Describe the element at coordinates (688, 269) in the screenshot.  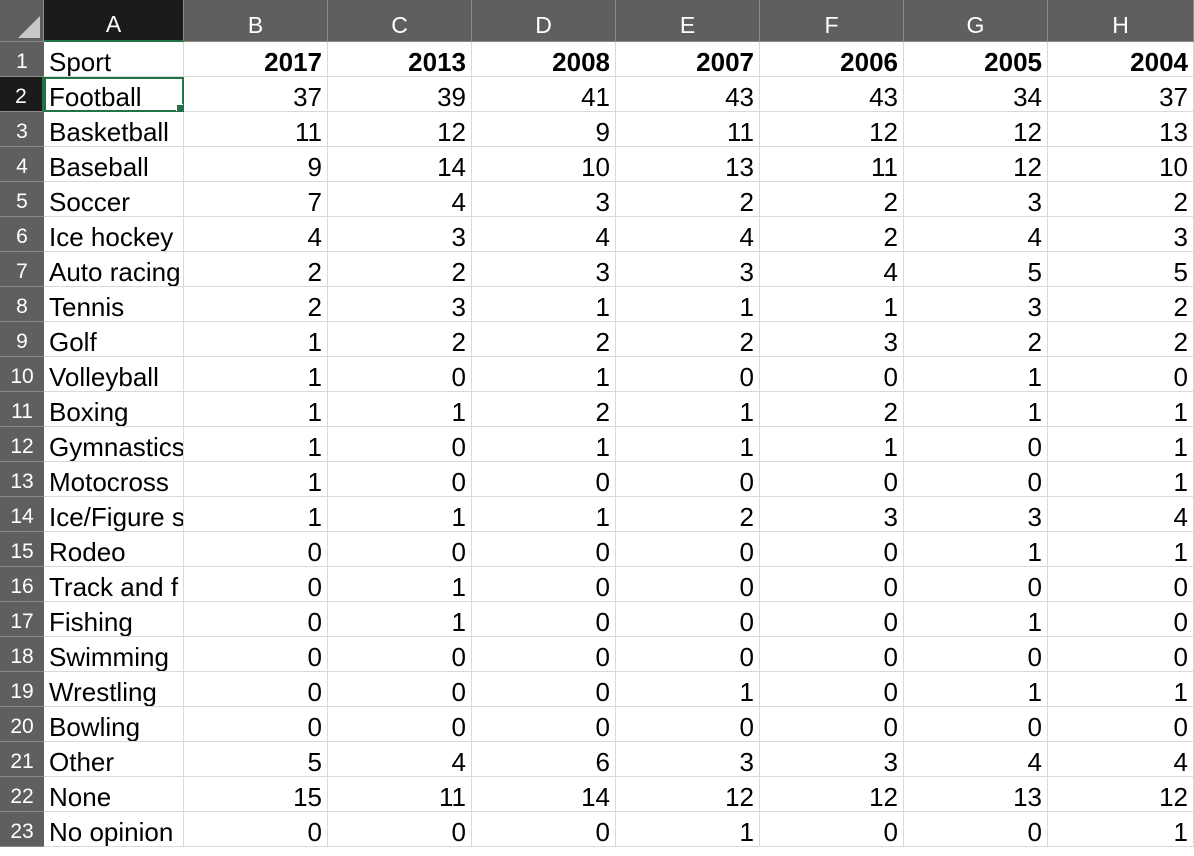
I see `cell-e7: 3` at that location.